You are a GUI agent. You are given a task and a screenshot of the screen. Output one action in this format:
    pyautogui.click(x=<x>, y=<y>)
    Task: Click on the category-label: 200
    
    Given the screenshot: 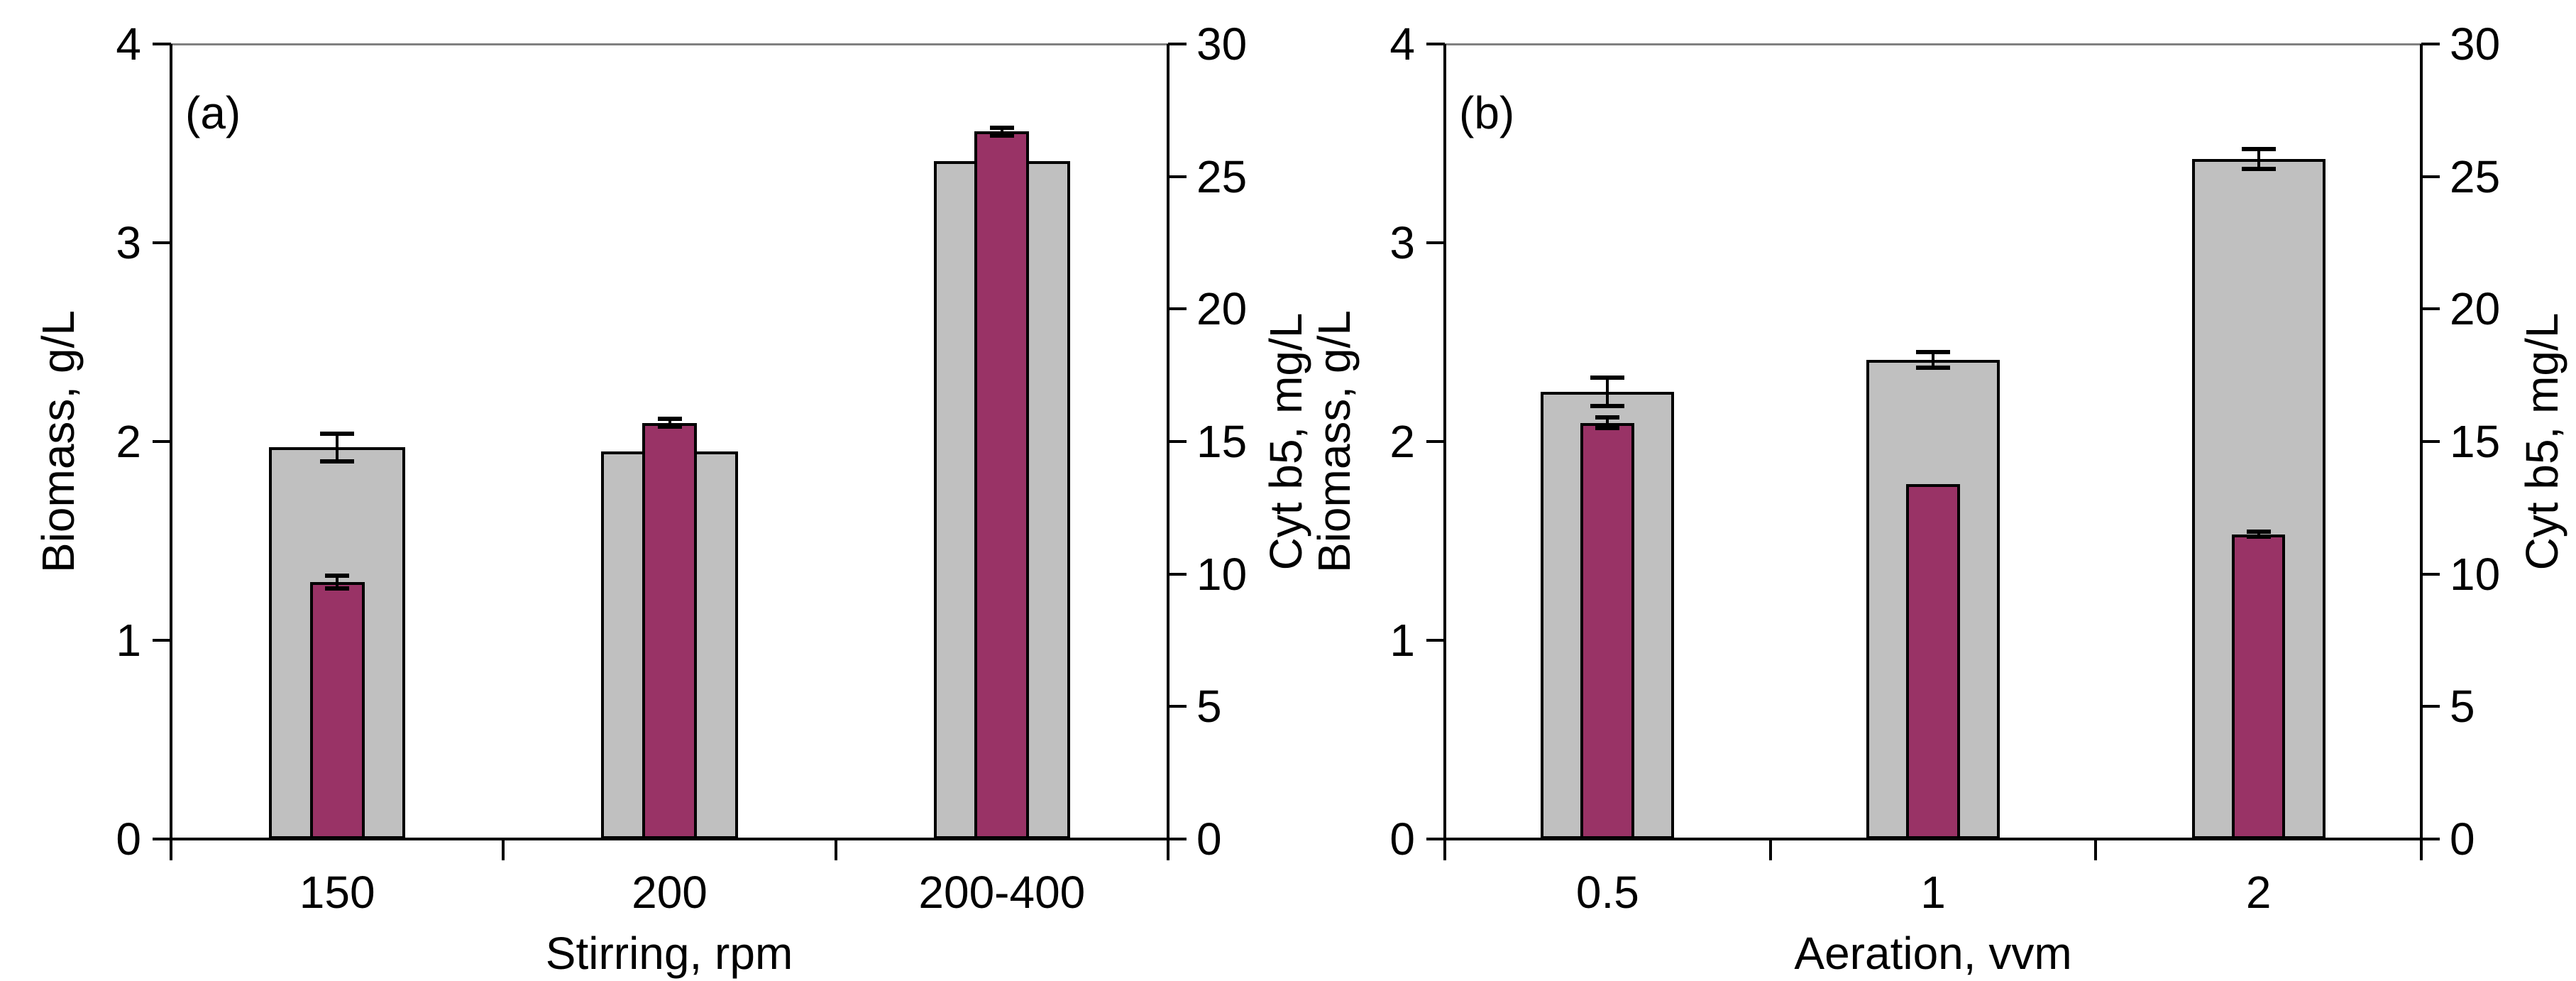 What is the action you would take?
    pyautogui.click(x=670, y=892)
    